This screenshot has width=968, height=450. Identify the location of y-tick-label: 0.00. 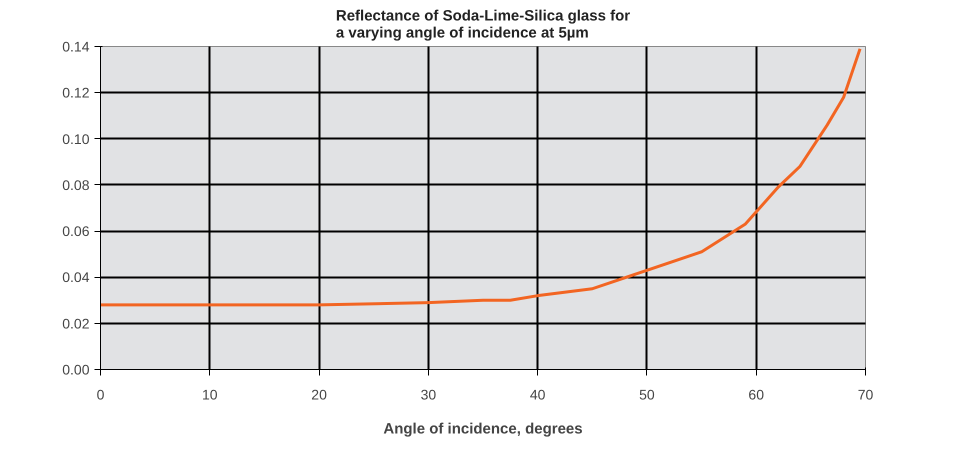
(76, 370).